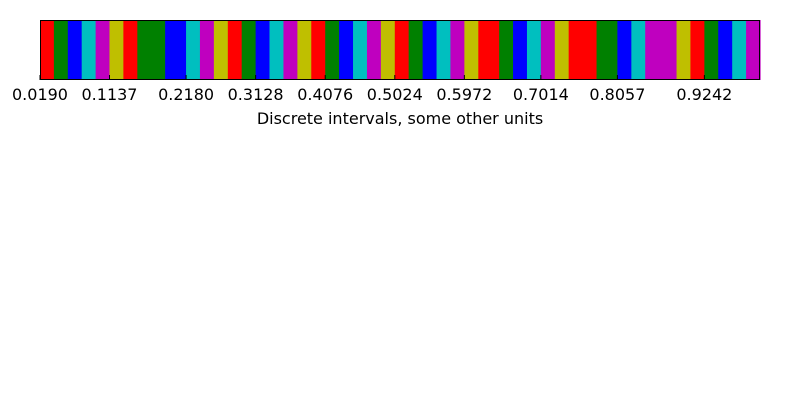 The width and height of the screenshot is (800, 400). Describe the element at coordinates (186, 94) in the screenshot. I see `tick-label: 0.2180` at that location.